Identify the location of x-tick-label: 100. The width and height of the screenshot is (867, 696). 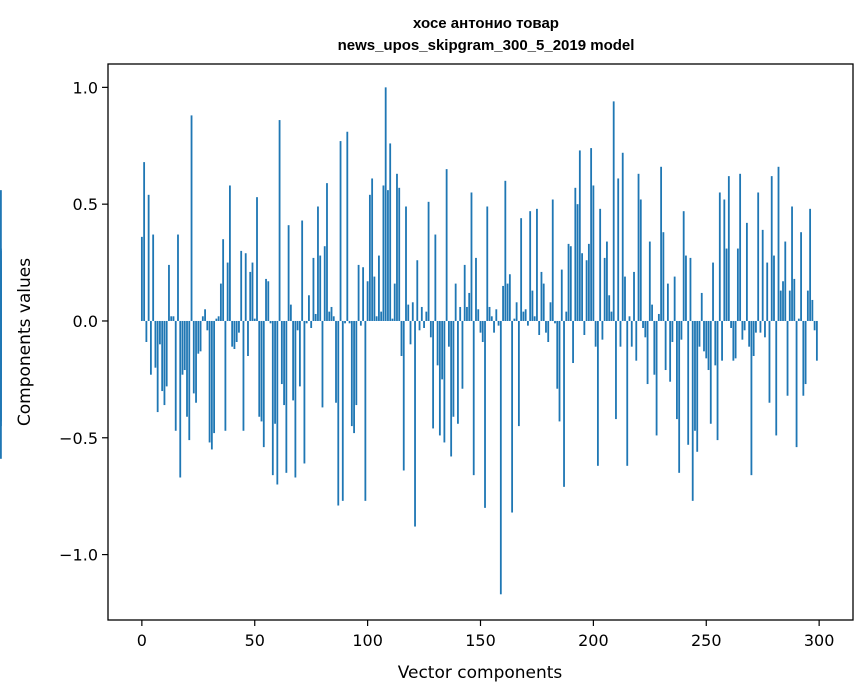
(367, 640).